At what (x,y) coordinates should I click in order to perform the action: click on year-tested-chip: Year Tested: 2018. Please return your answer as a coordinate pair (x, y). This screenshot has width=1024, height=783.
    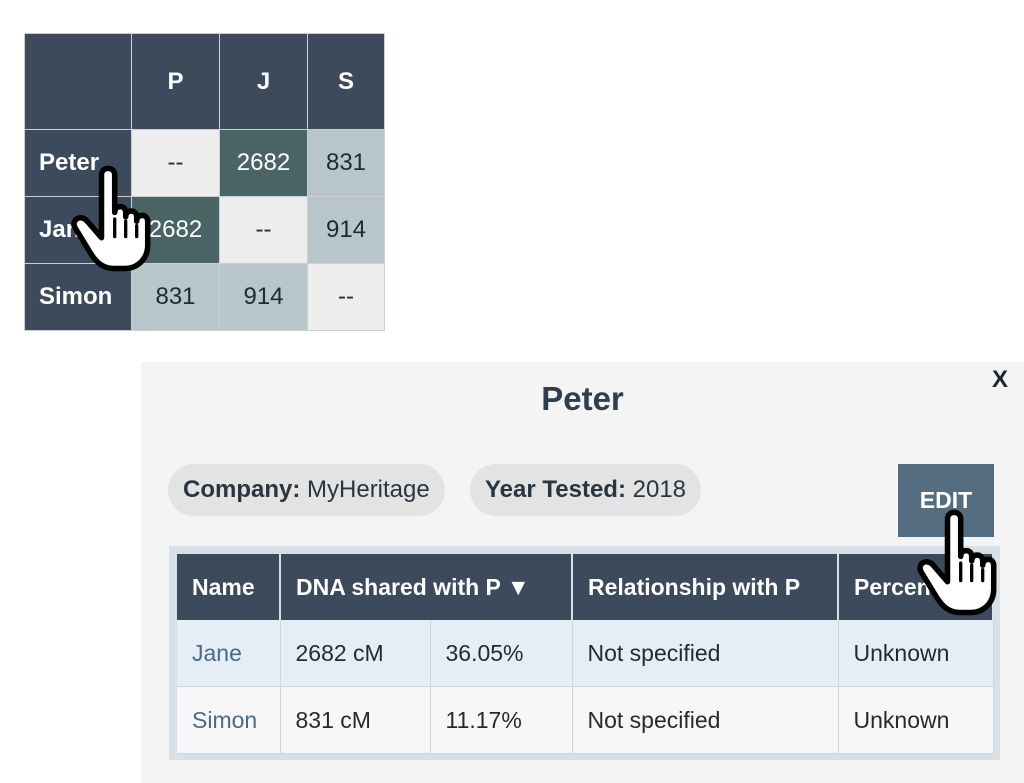
    Looking at the image, I should click on (586, 490).